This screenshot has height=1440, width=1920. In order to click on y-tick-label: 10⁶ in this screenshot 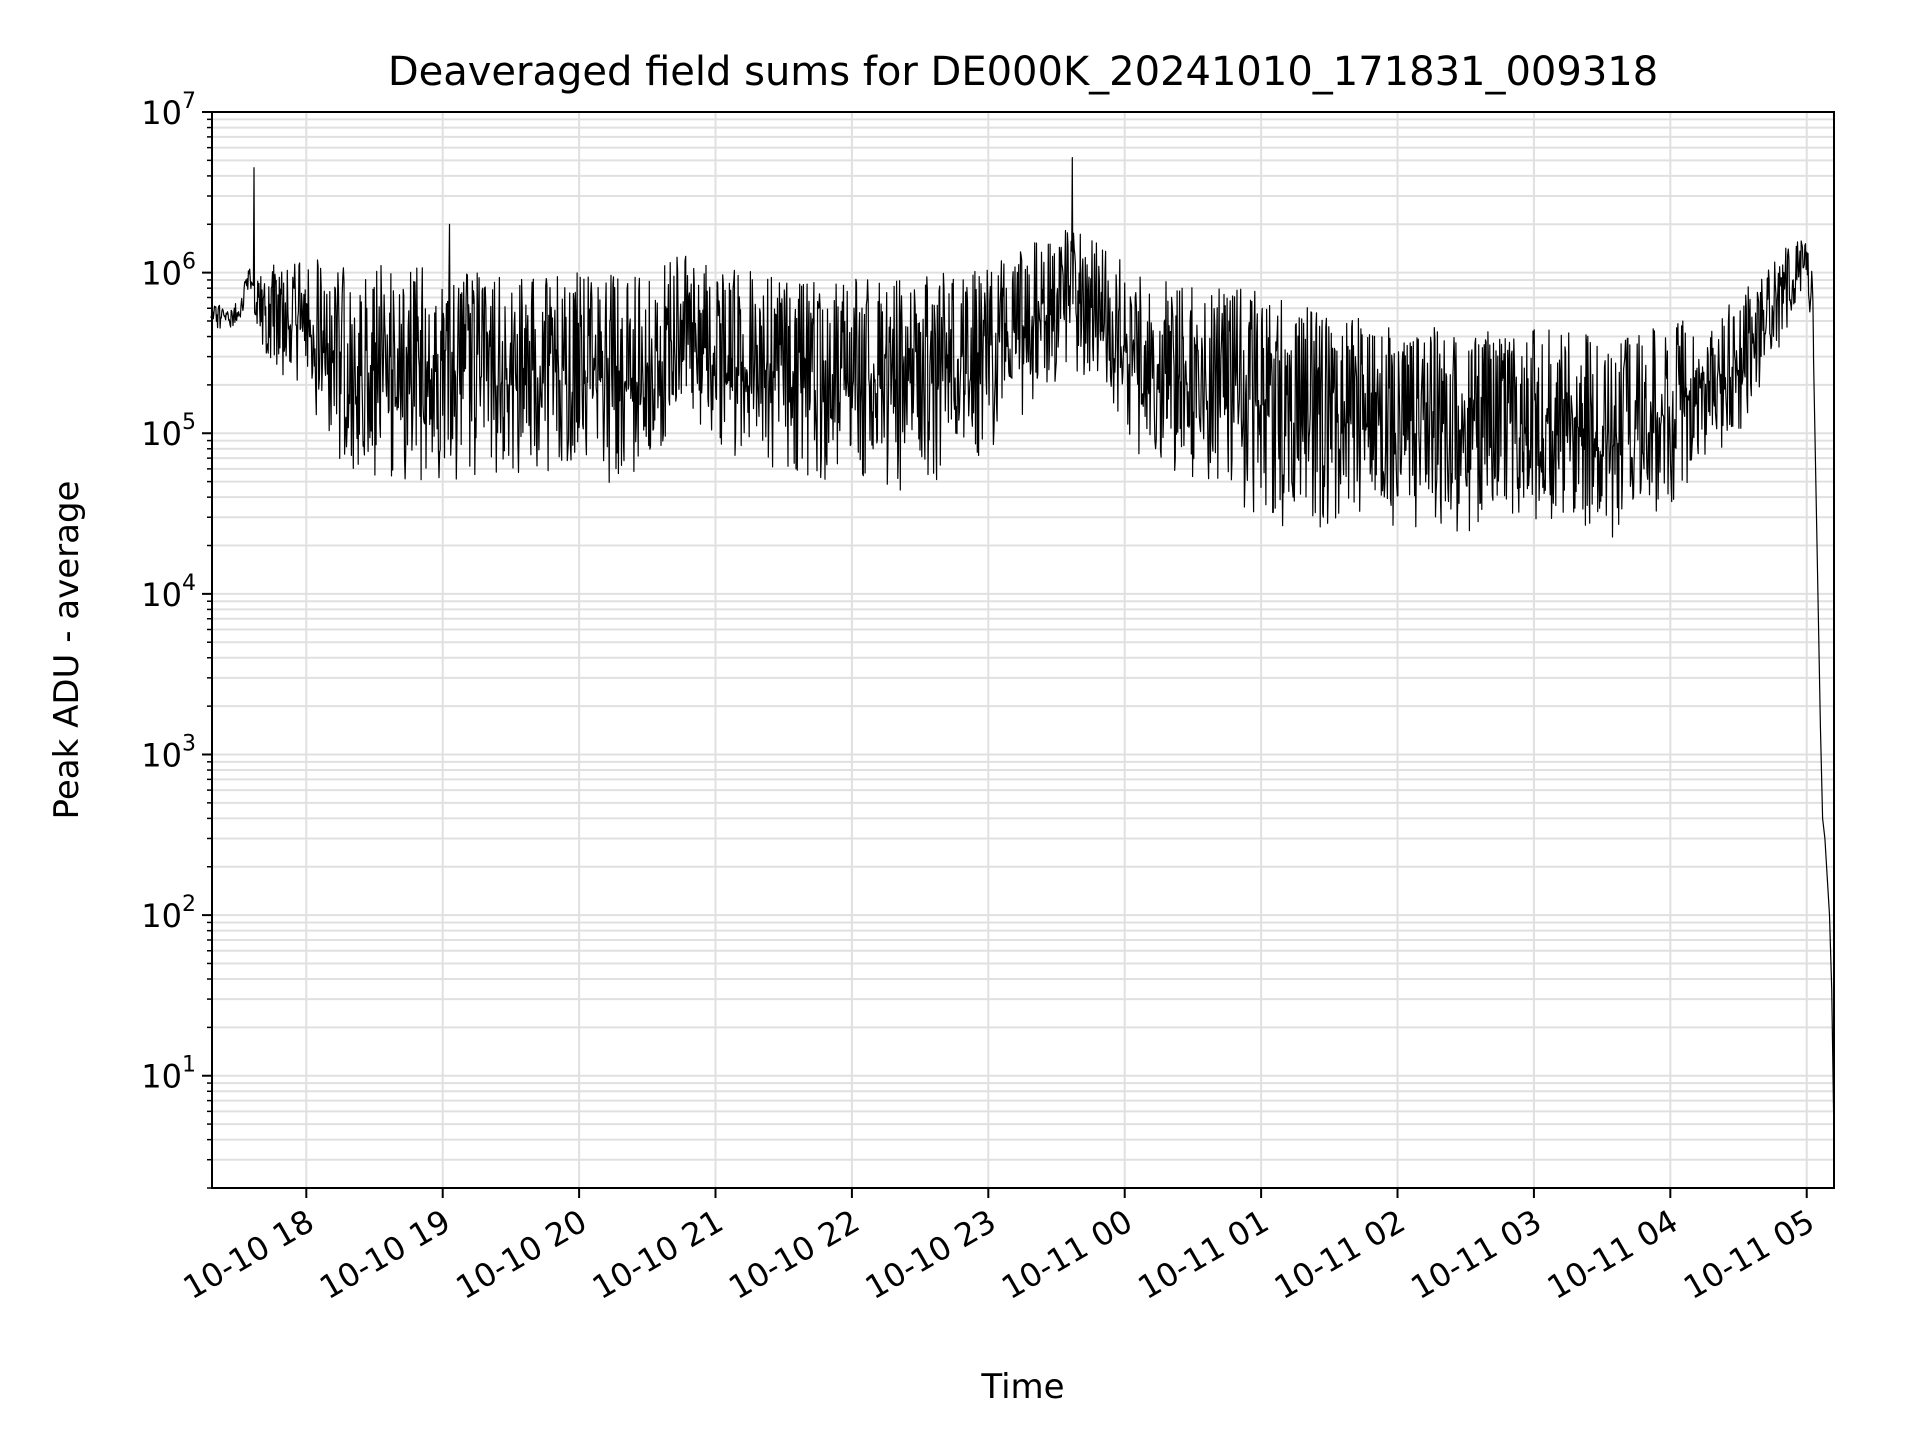, I will do `click(168, 271)`.